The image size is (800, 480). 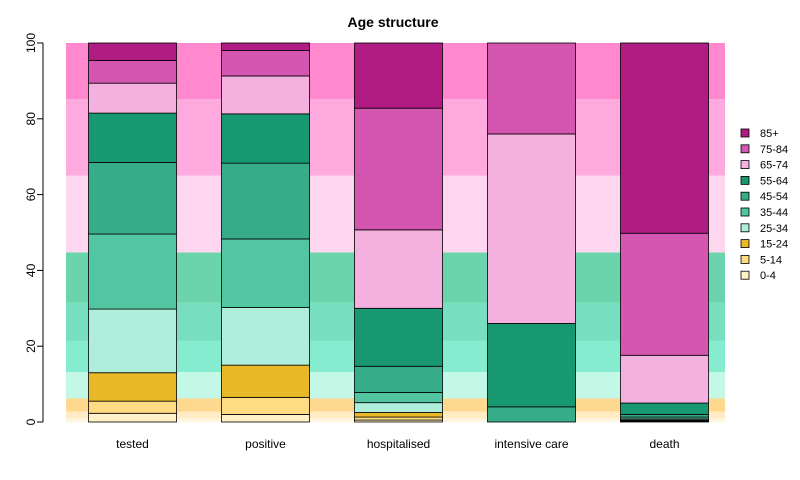 What do you see at coordinates (774, 181) in the screenshot?
I see `legend-label-55-64: 55-64` at bounding box center [774, 181].